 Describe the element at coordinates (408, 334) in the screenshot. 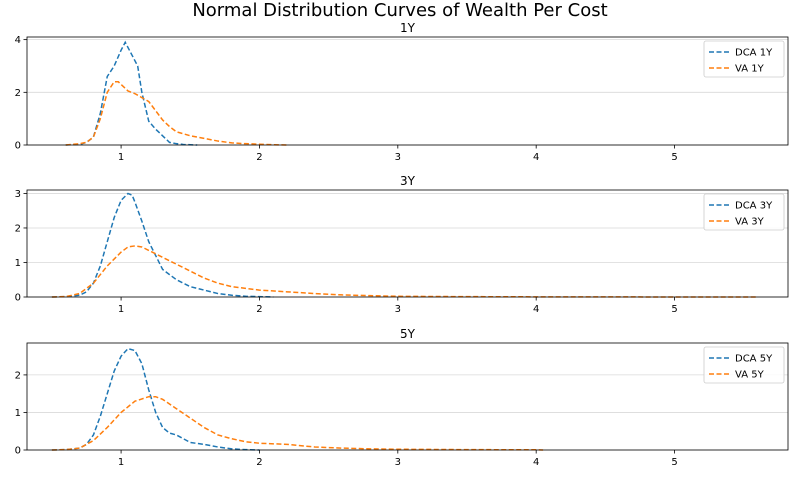

I see `panel-title: 5Y` at that location.